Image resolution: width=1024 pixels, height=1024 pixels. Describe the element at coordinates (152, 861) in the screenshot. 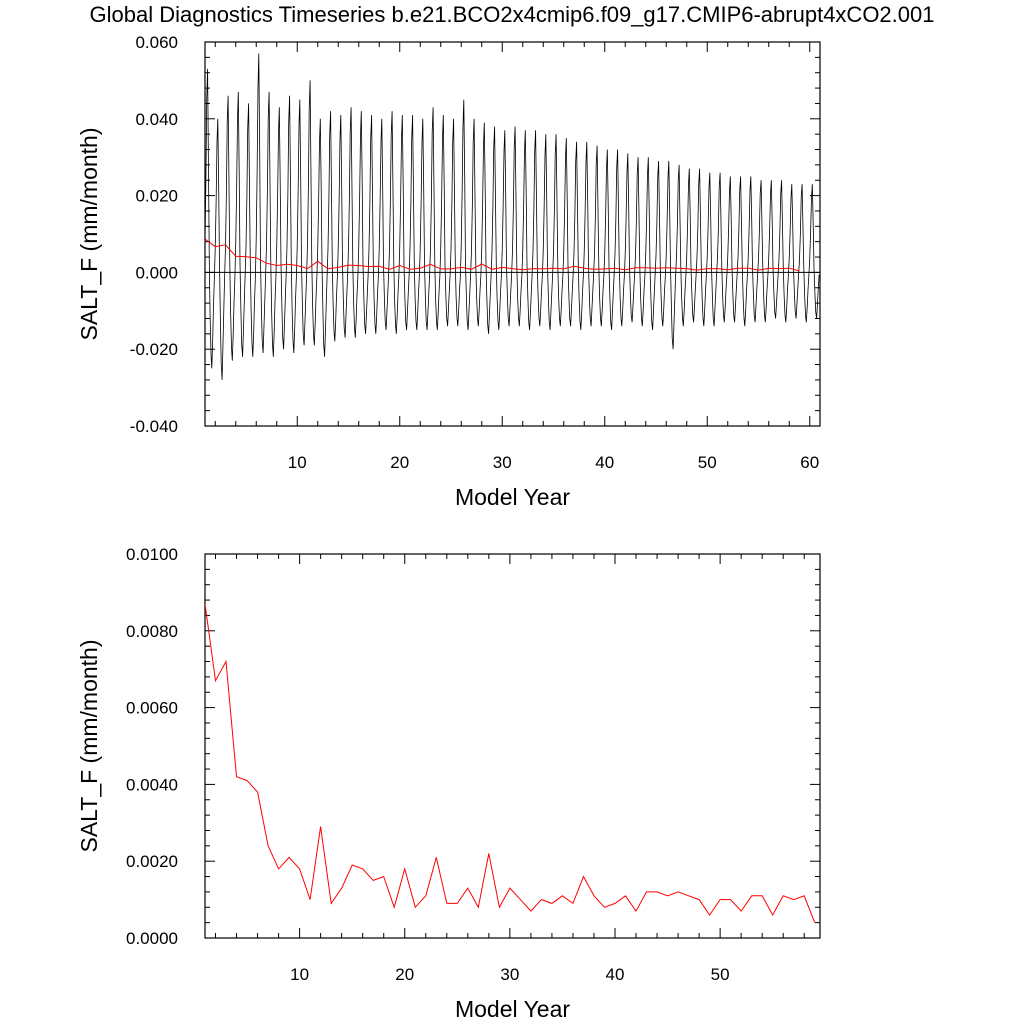

I see `panel2-y-tick-label: 0.0020` at that location.